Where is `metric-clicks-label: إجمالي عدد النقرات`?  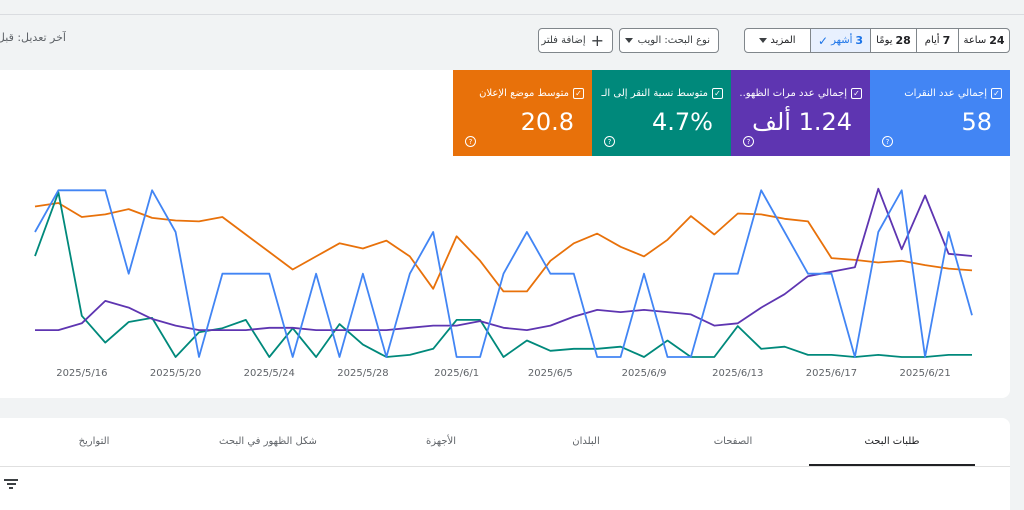
metric-clicks-label: إجمالي عدد النقرات is located at coordinates (945, 93).